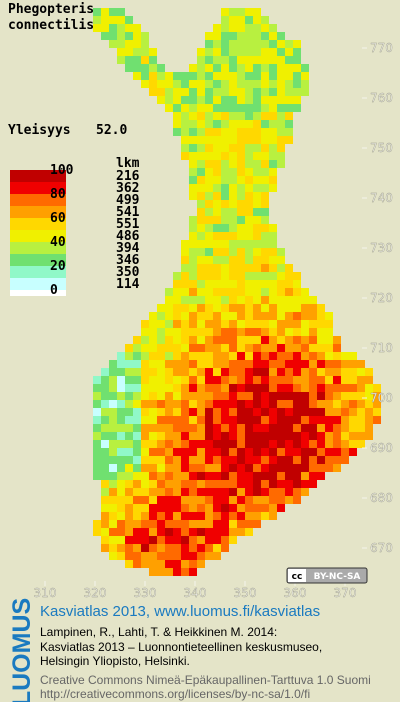  I want to click on x-tick-label: 340, so click(195, 593).